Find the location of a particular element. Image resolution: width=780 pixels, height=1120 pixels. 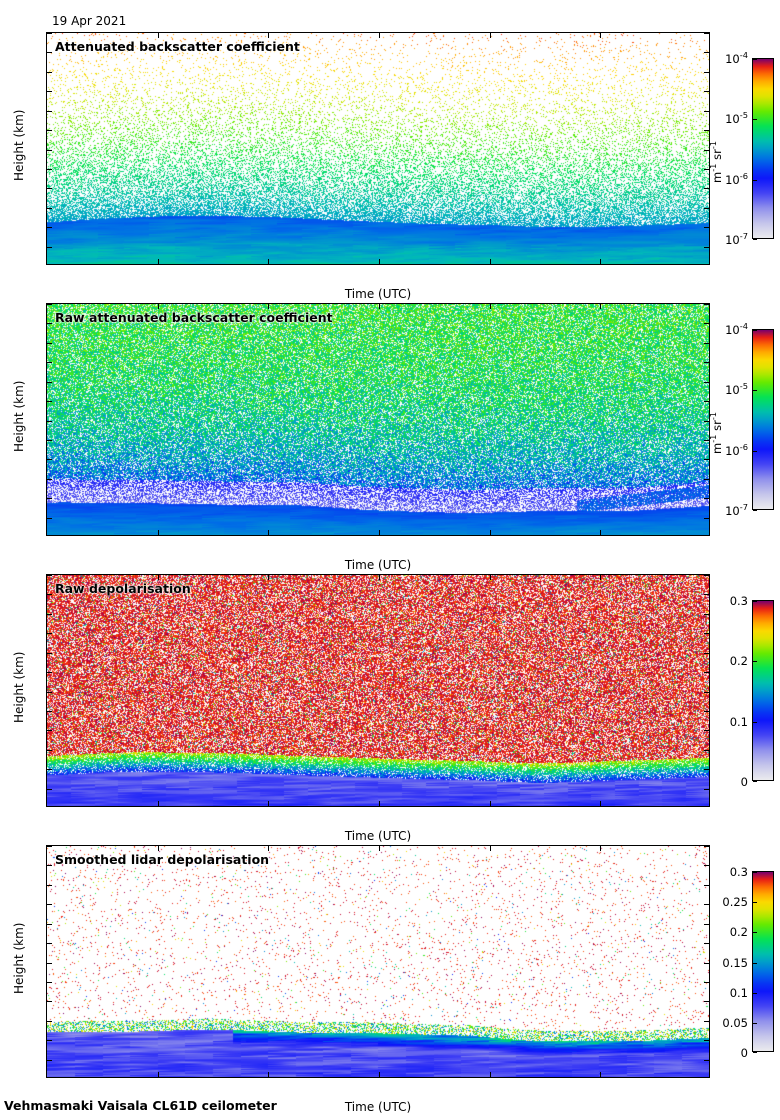

colorbar-smoothed-lidar-depolarisation: 0.3 0.25 0.2 0.15 0.1 0.05 0 is located at coordinates (748, 962).